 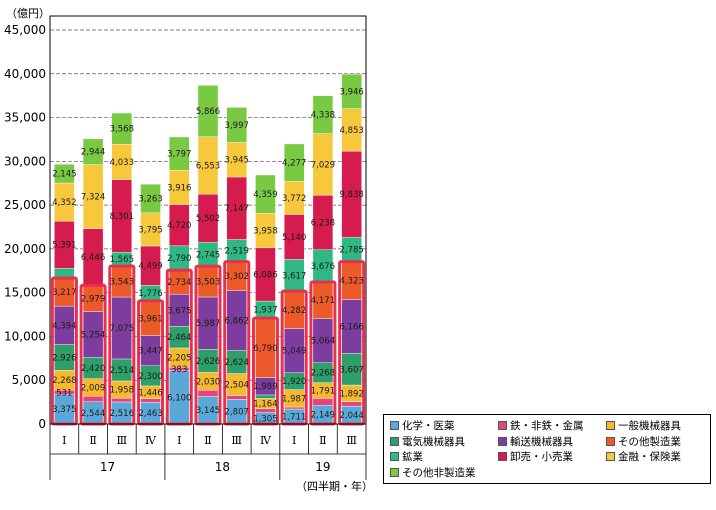 What do you see at coordinates (237, 413) in the screenshot?
I see `data-label: 2,807` at bounding box center [237, 413].